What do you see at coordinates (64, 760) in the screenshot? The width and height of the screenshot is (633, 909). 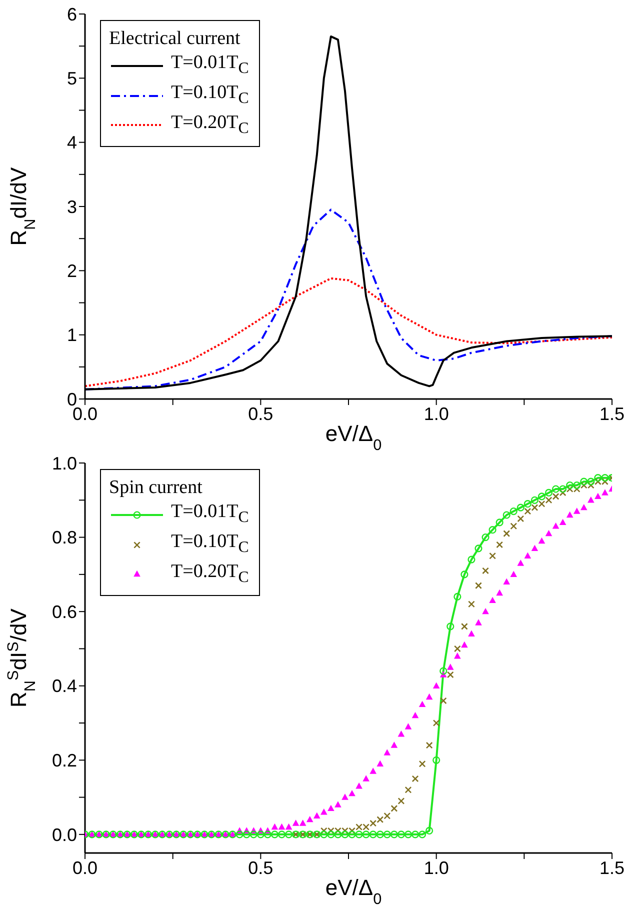 I see `y-tick-label: 0.2` at bounding box center [64, 760].